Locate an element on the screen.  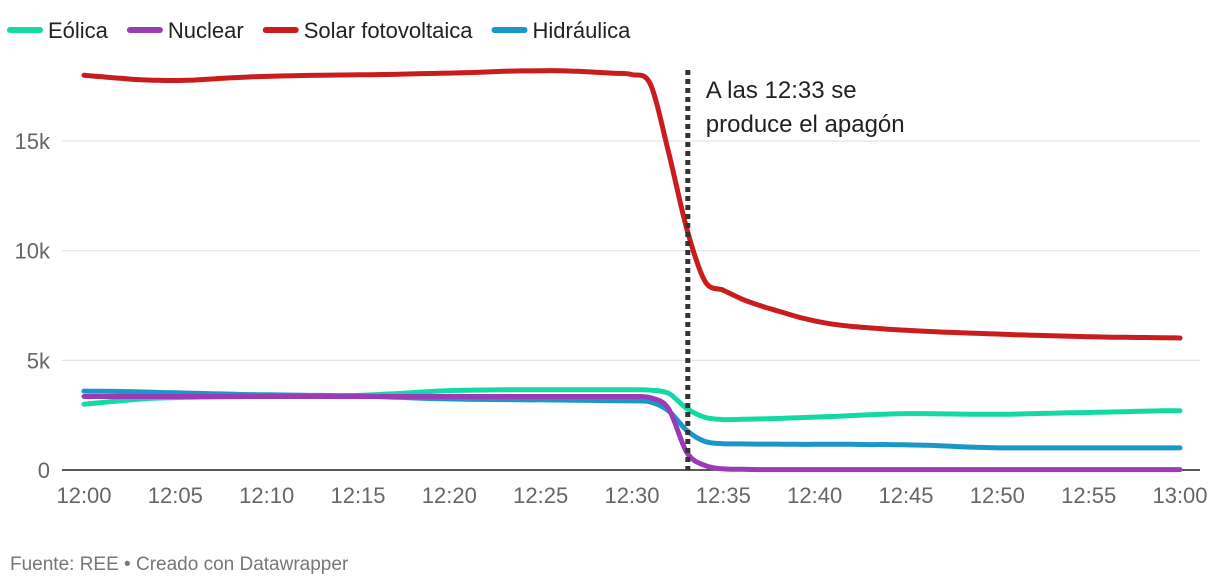
legend-label: Nuclear is located at coordinates (206, 30).